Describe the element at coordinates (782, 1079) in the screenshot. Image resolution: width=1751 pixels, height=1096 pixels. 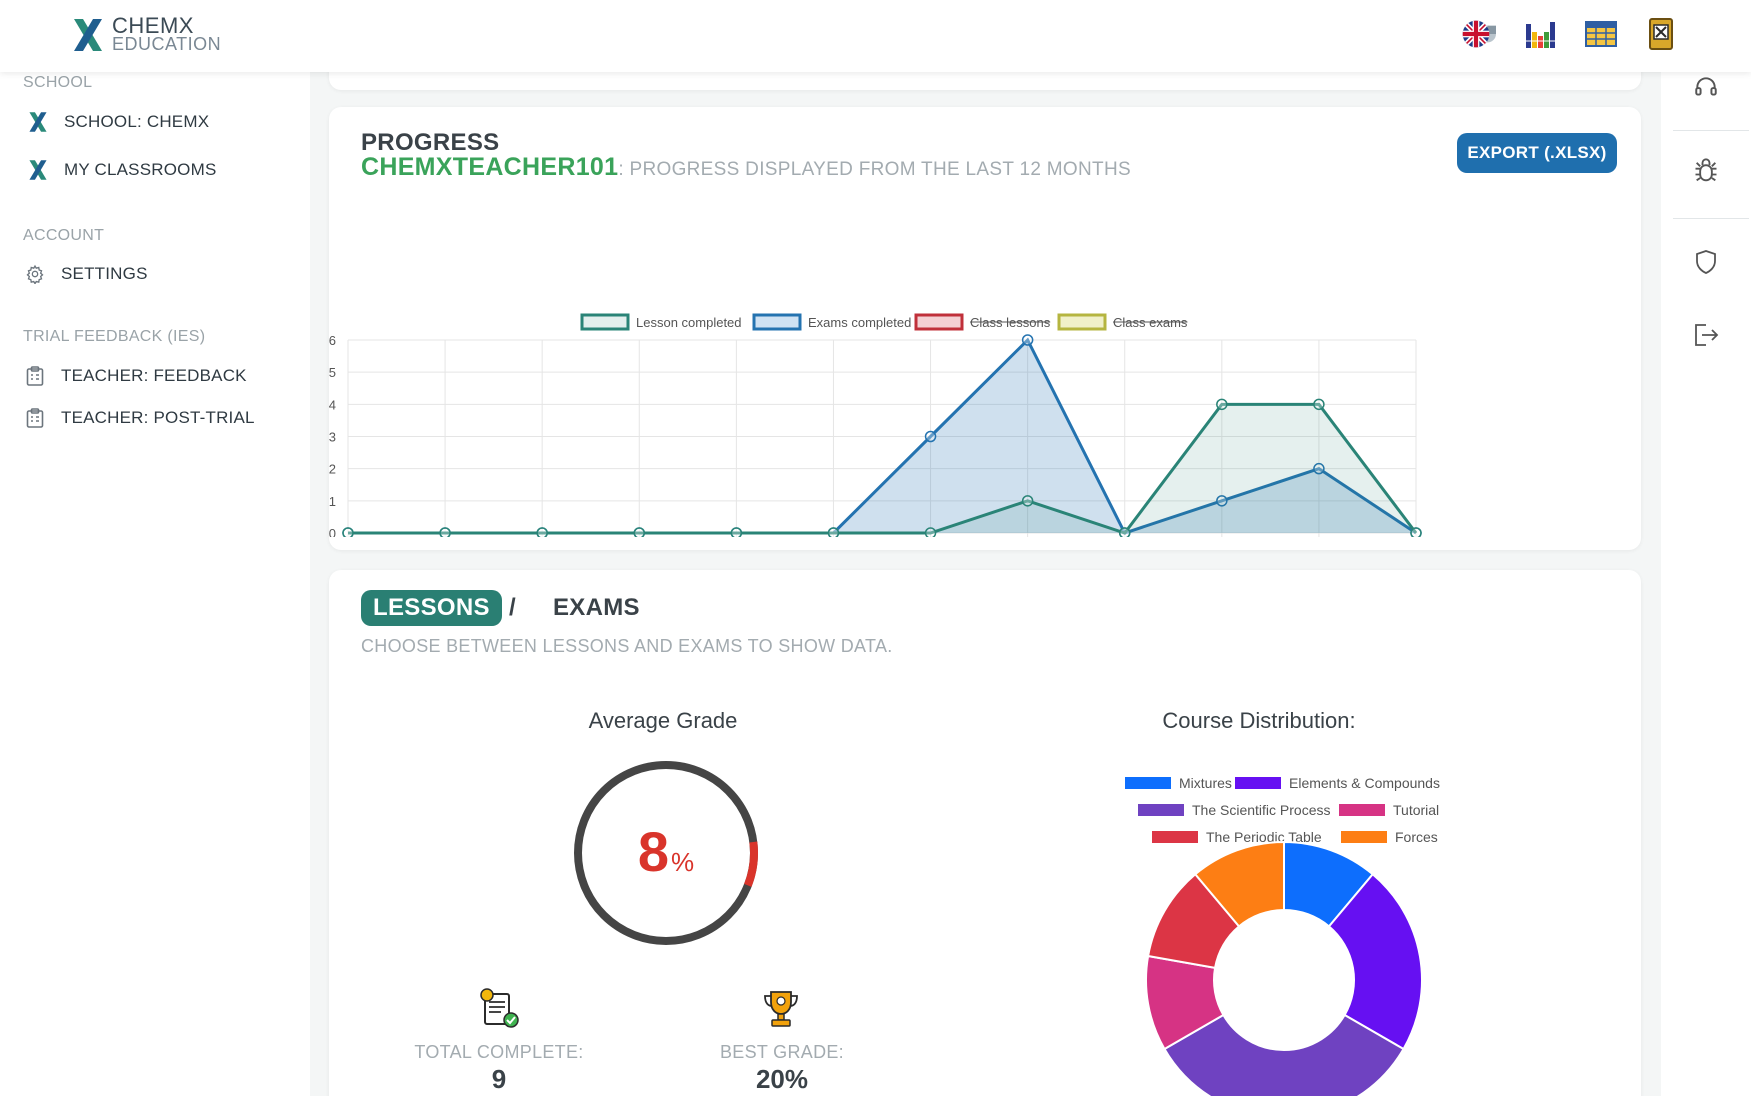
I see `best-grade-value: 20%` at that location.